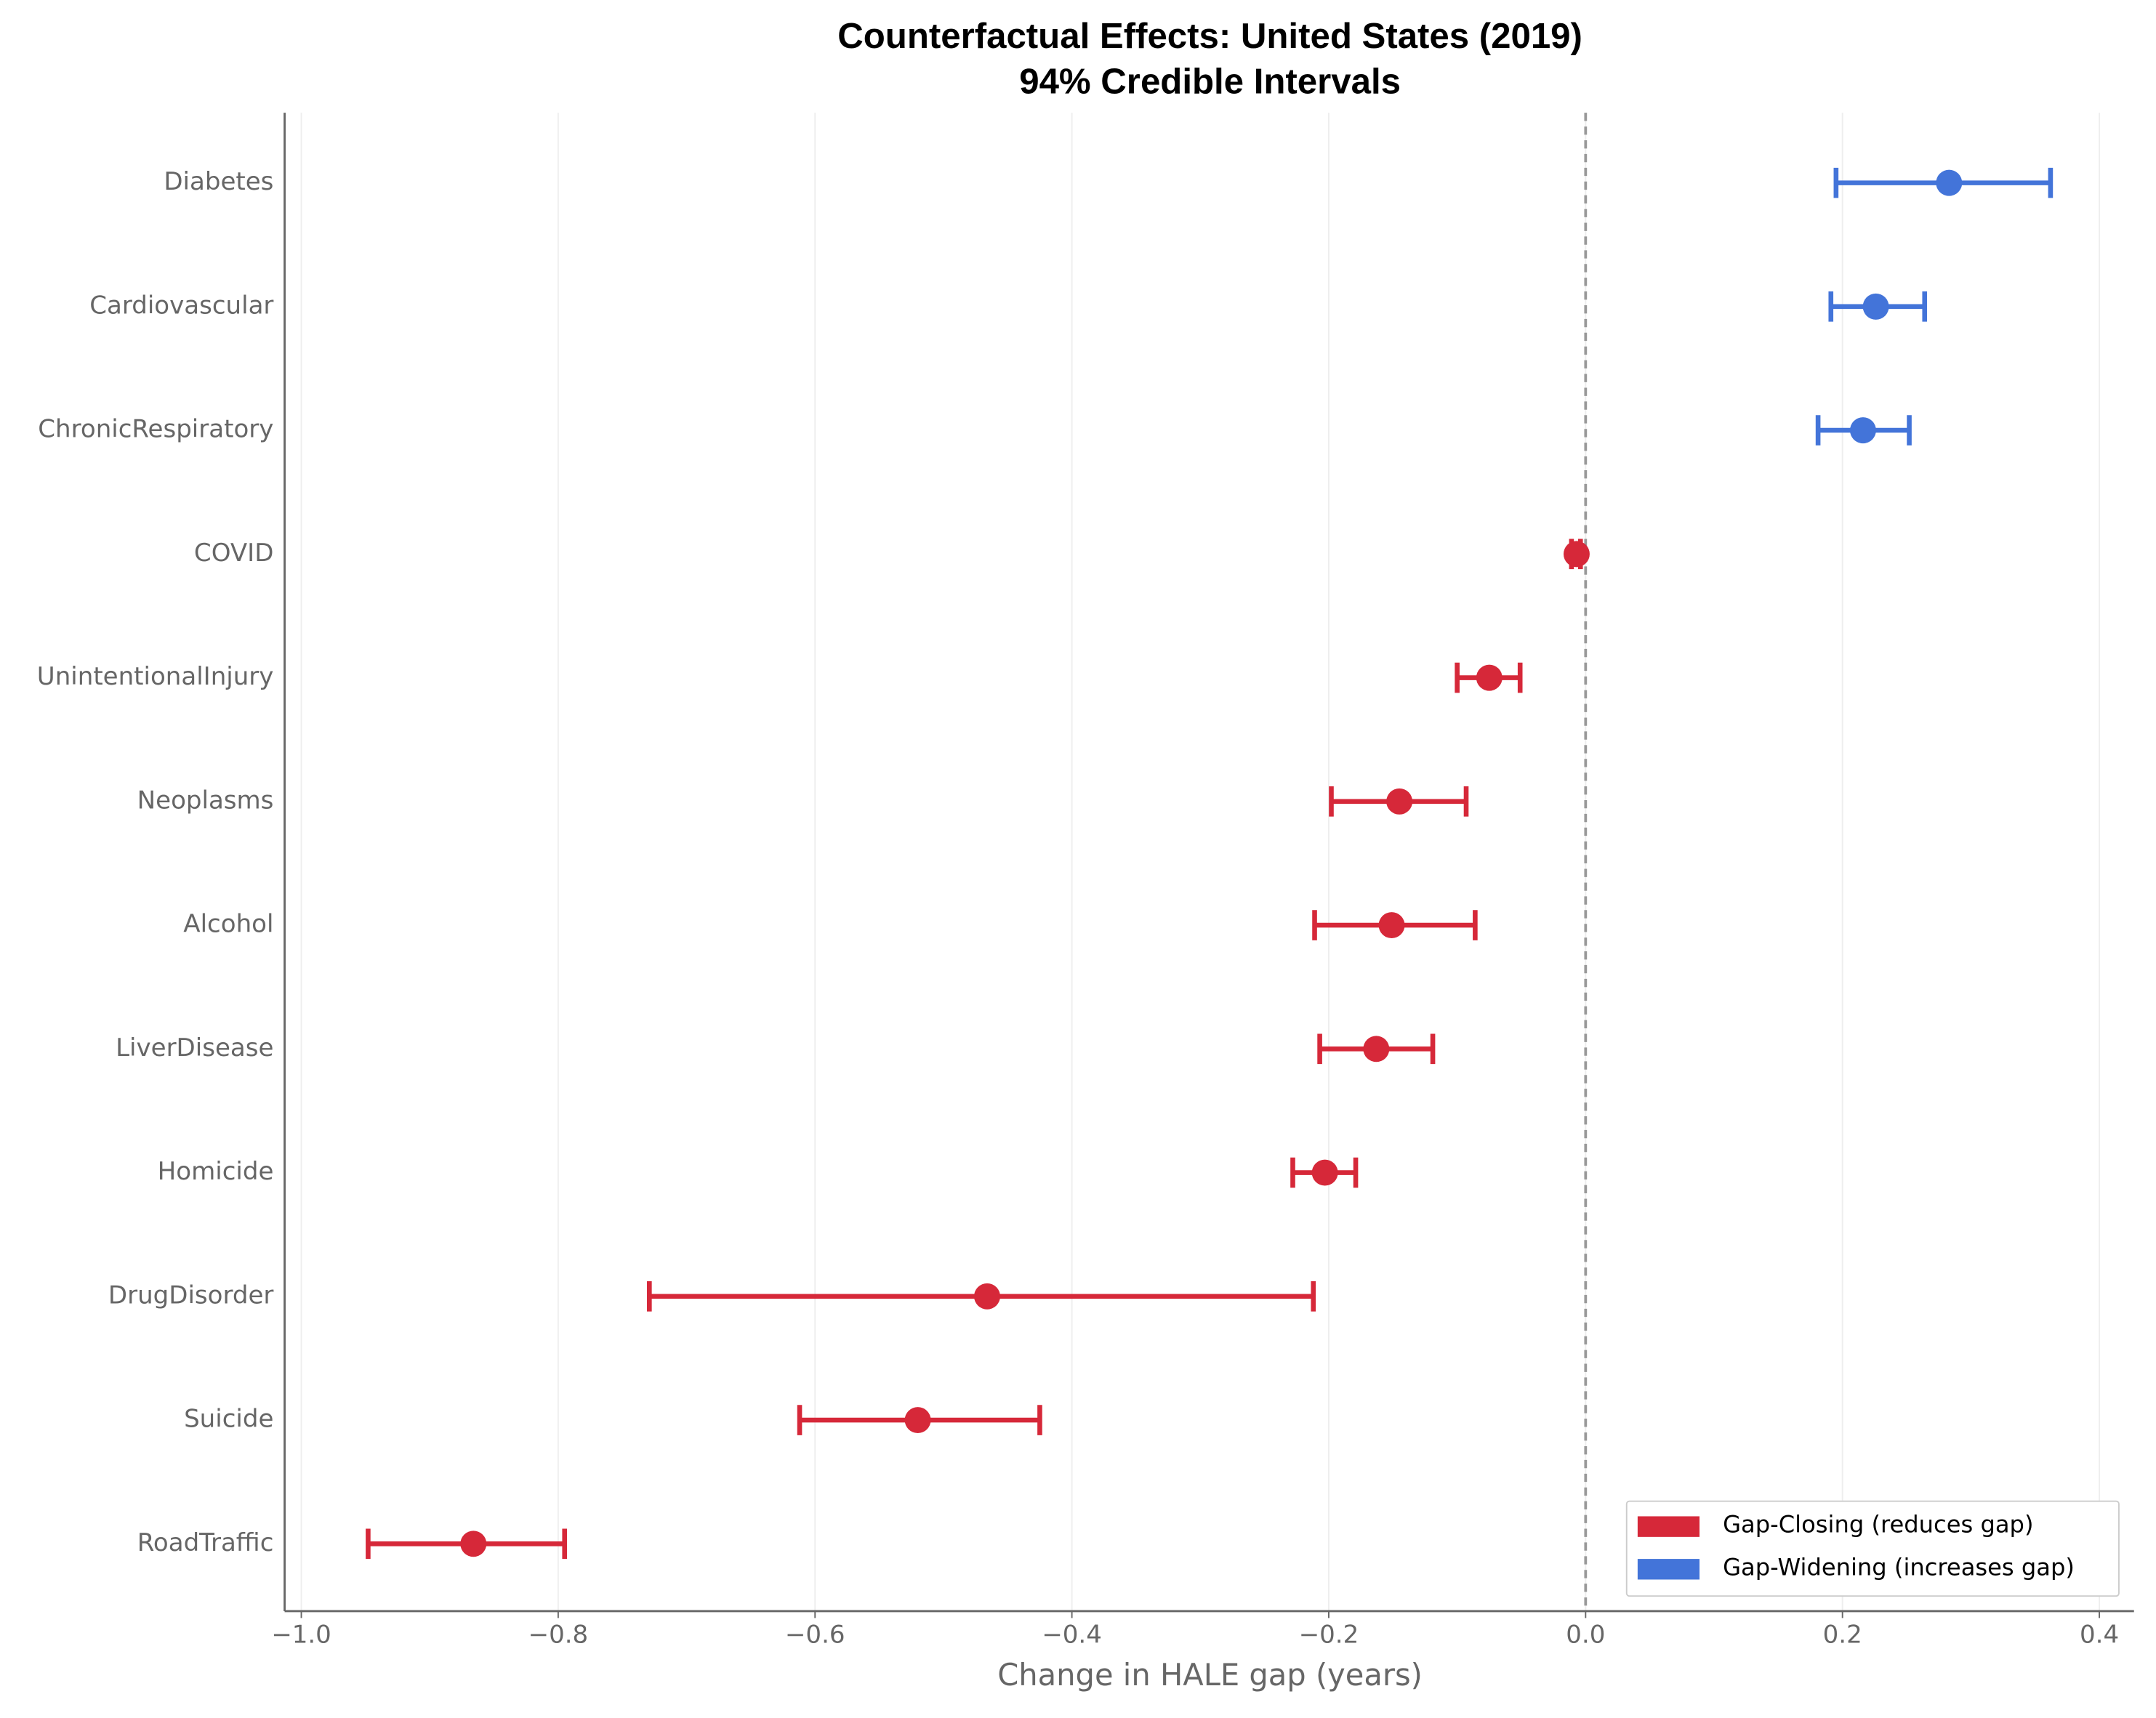 Image resolution: width=2156 pixels, height=1718 pixels. What do you see at coordinates (233, 553) in the screenshot?
I see `y-tick-label: COVID` at bounding box center [233, 553].